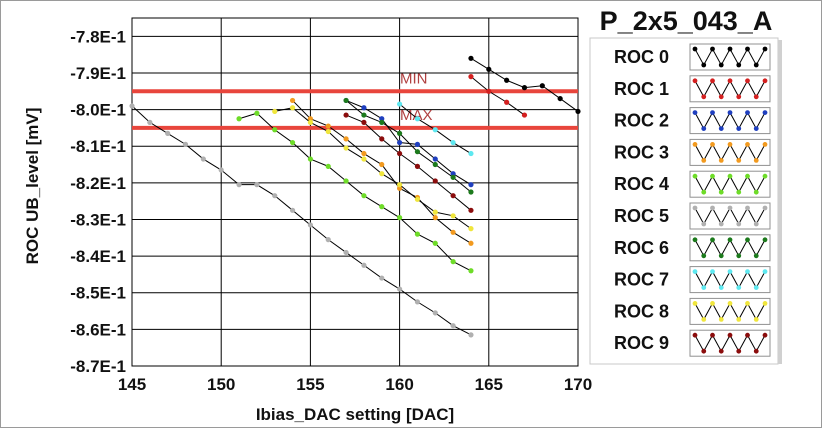  Describe the element at coordinates (98, 36) in the screenshot. I see `y-tick-label: -7.8E-1` at that location.